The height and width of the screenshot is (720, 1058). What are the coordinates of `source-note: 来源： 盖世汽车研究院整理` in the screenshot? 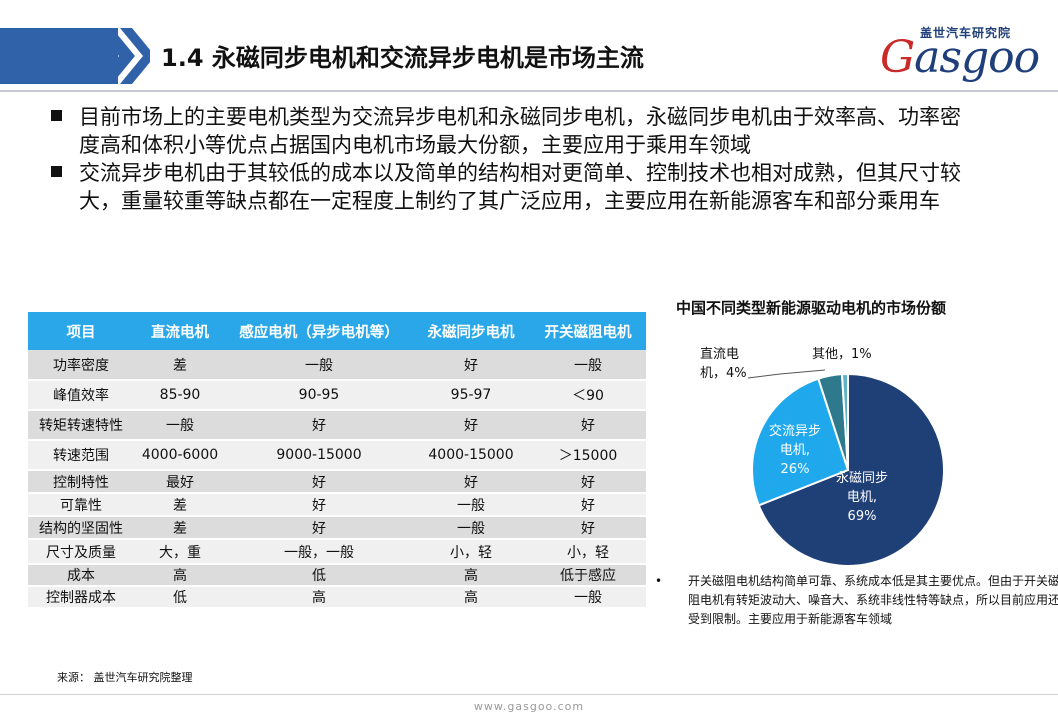 It's located at (125, 677).